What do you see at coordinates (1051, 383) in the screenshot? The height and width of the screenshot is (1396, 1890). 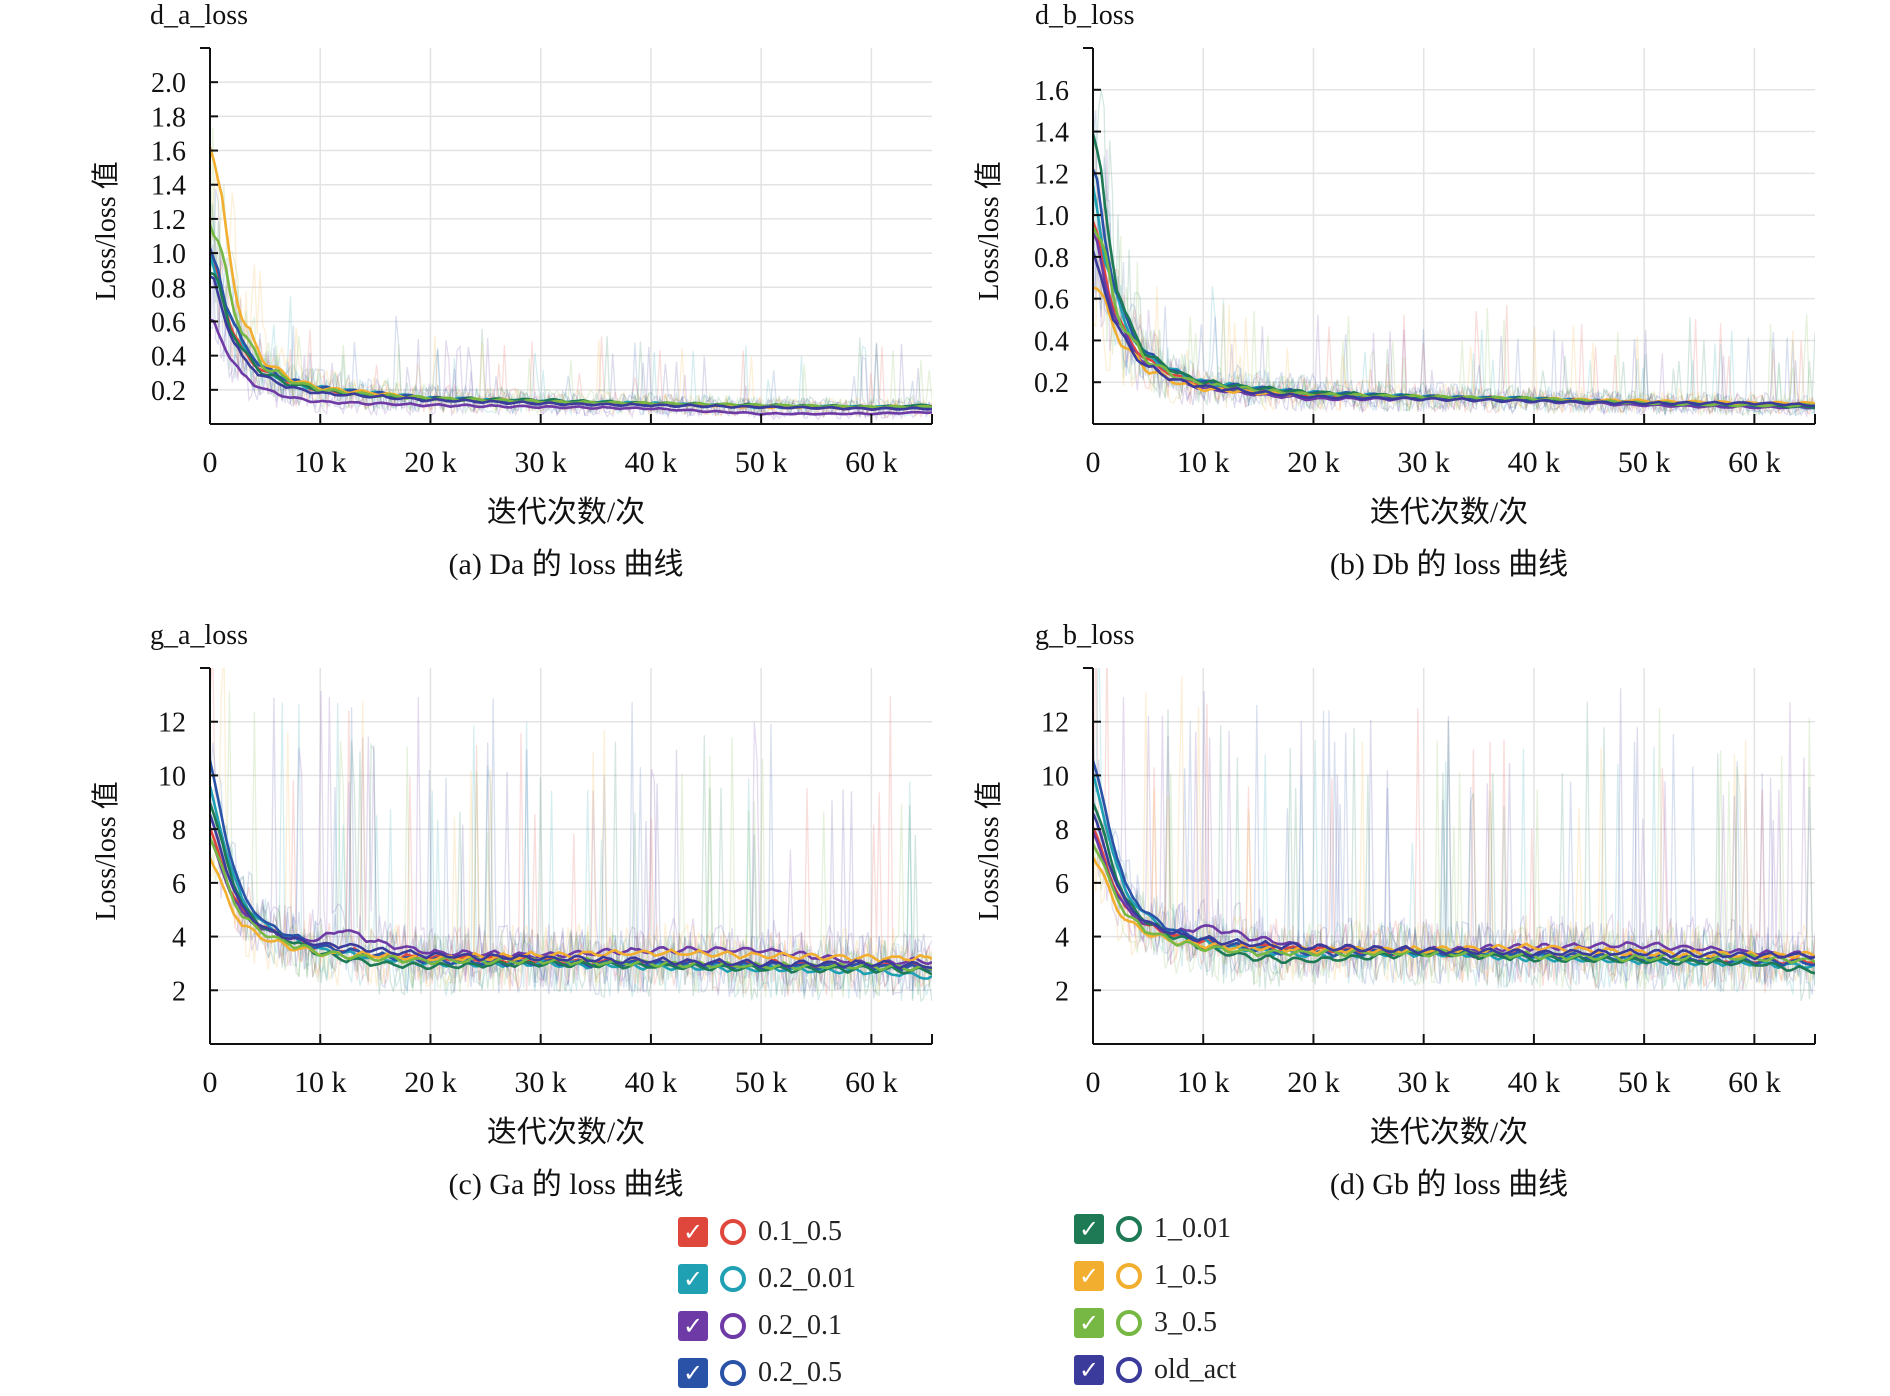 I see `y-tick-label: 0.2` at bounding box center [1051, 383].